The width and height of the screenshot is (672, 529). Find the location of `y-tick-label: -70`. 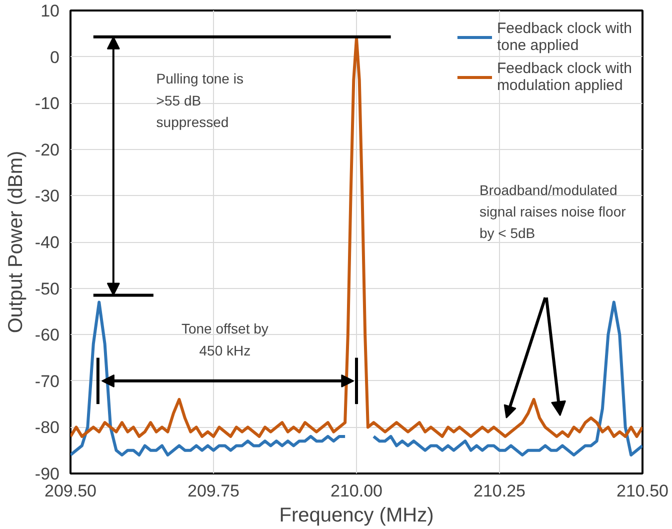

y-tick-label: -70 is located at coordinates (47, 381).